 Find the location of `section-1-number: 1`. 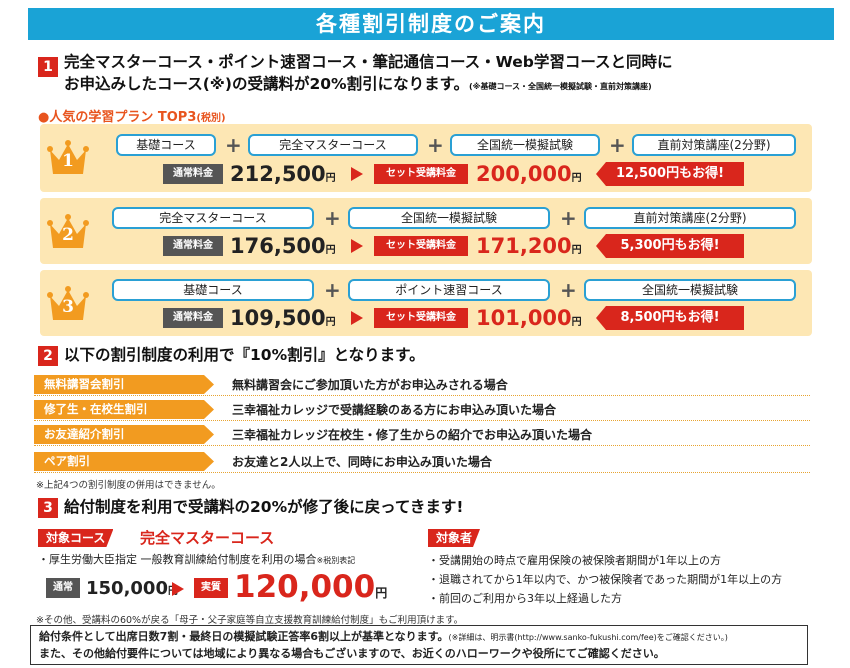

section-1-number: 1 is located at coordinates (48, 67).